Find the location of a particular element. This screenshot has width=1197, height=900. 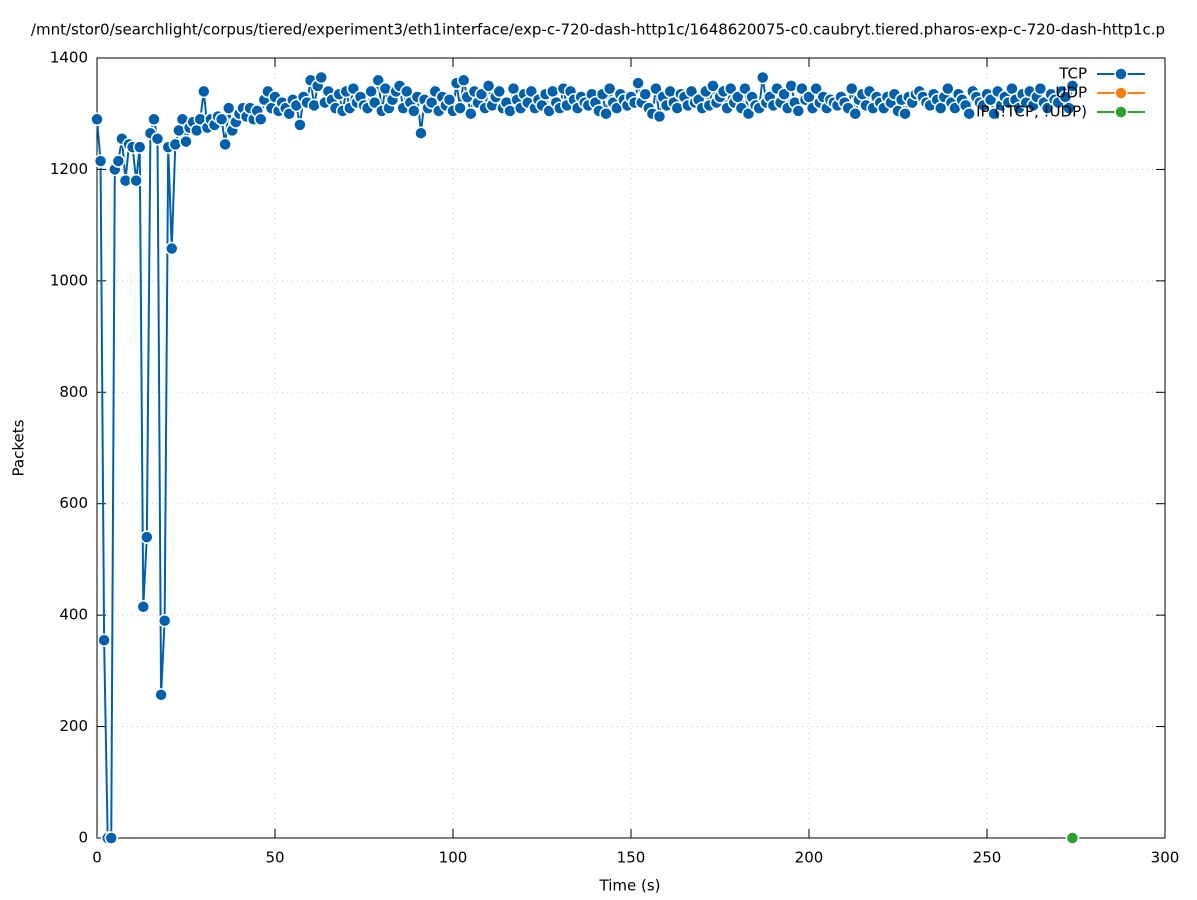

y-tick-label: 1400 is located at coordinates (69, 58).